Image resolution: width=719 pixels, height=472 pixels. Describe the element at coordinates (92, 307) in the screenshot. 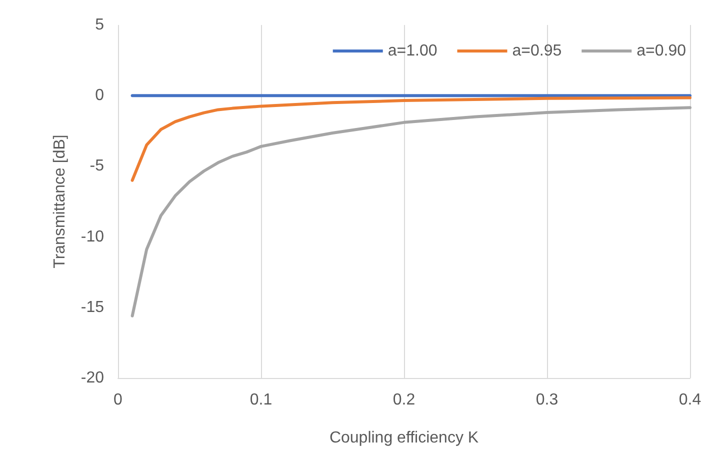

I see `y-tick-label: -15` at that location.